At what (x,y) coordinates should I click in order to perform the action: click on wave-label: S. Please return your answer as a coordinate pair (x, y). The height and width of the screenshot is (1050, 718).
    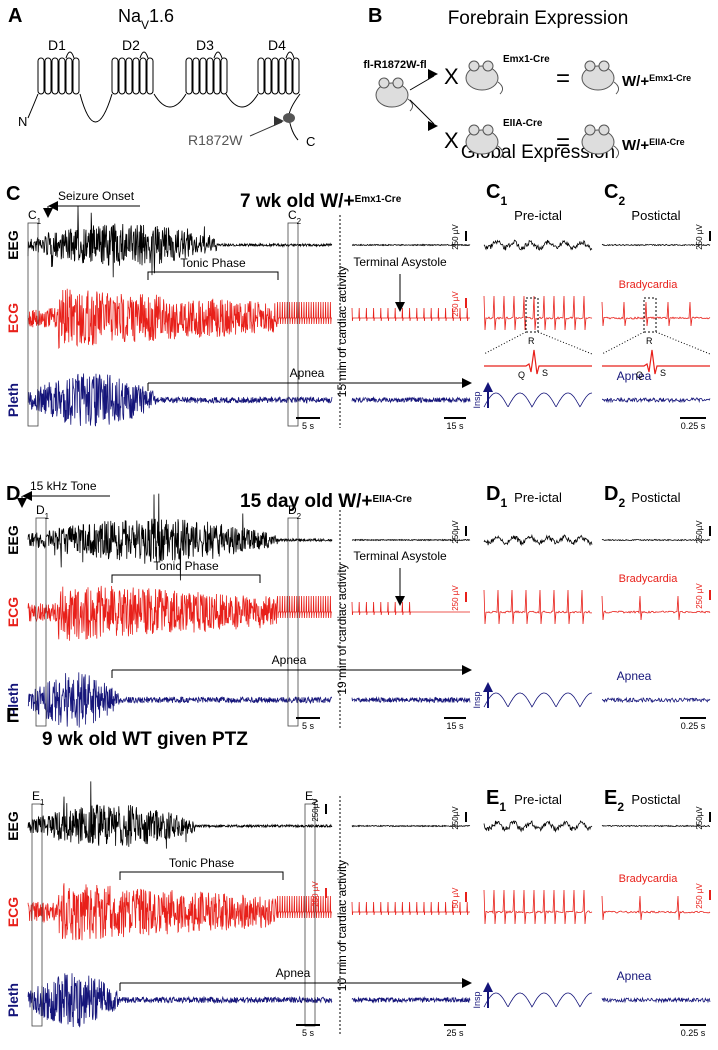
    Looking at the image, I should click on (663, 373).